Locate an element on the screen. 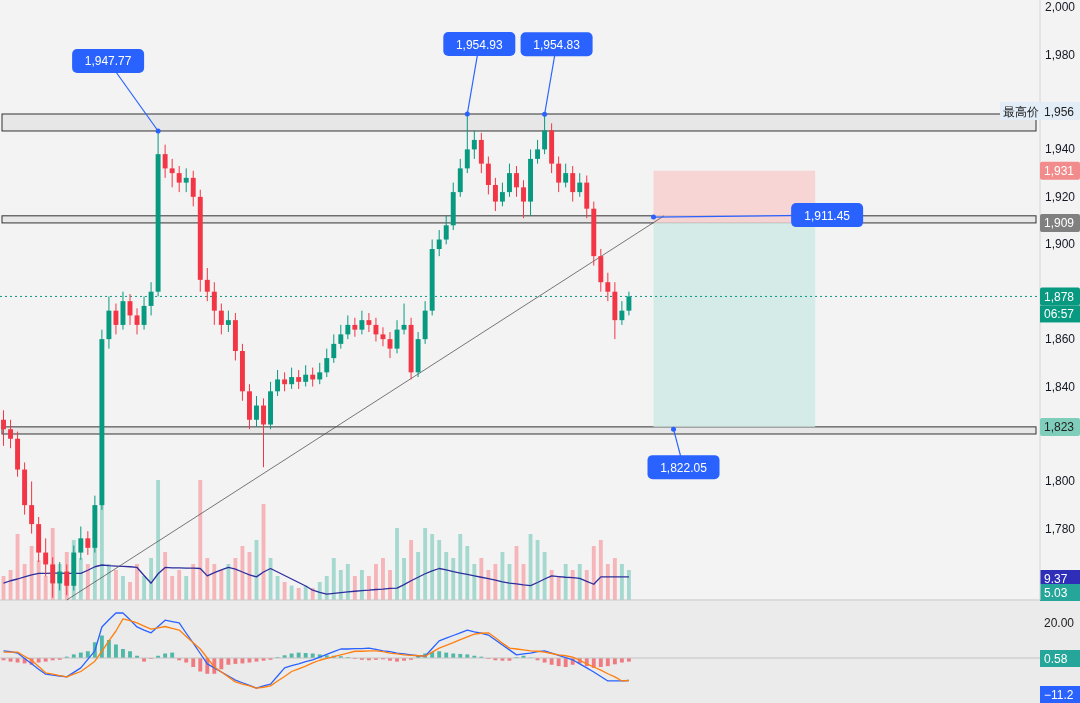 Image resolution: width=1080 pixels, height=703 pixels. y-tick-label: 1,980 is located at coordinates (1060, 54).